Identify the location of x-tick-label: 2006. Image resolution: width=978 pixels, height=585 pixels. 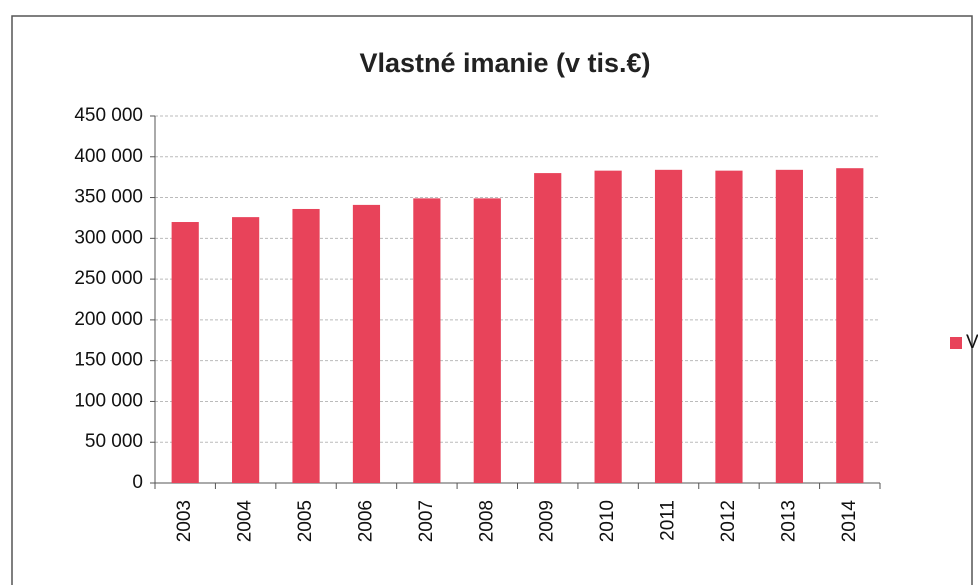
(365, 521).